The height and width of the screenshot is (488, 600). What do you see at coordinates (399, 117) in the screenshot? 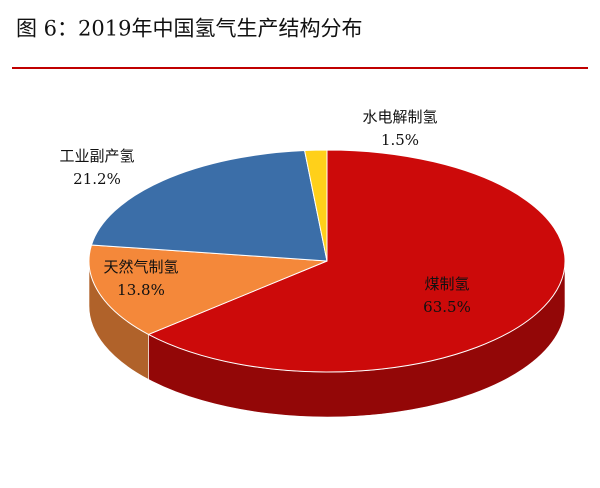
I see `slice-label: 水电解制氢` at bounding box center [399, 117].